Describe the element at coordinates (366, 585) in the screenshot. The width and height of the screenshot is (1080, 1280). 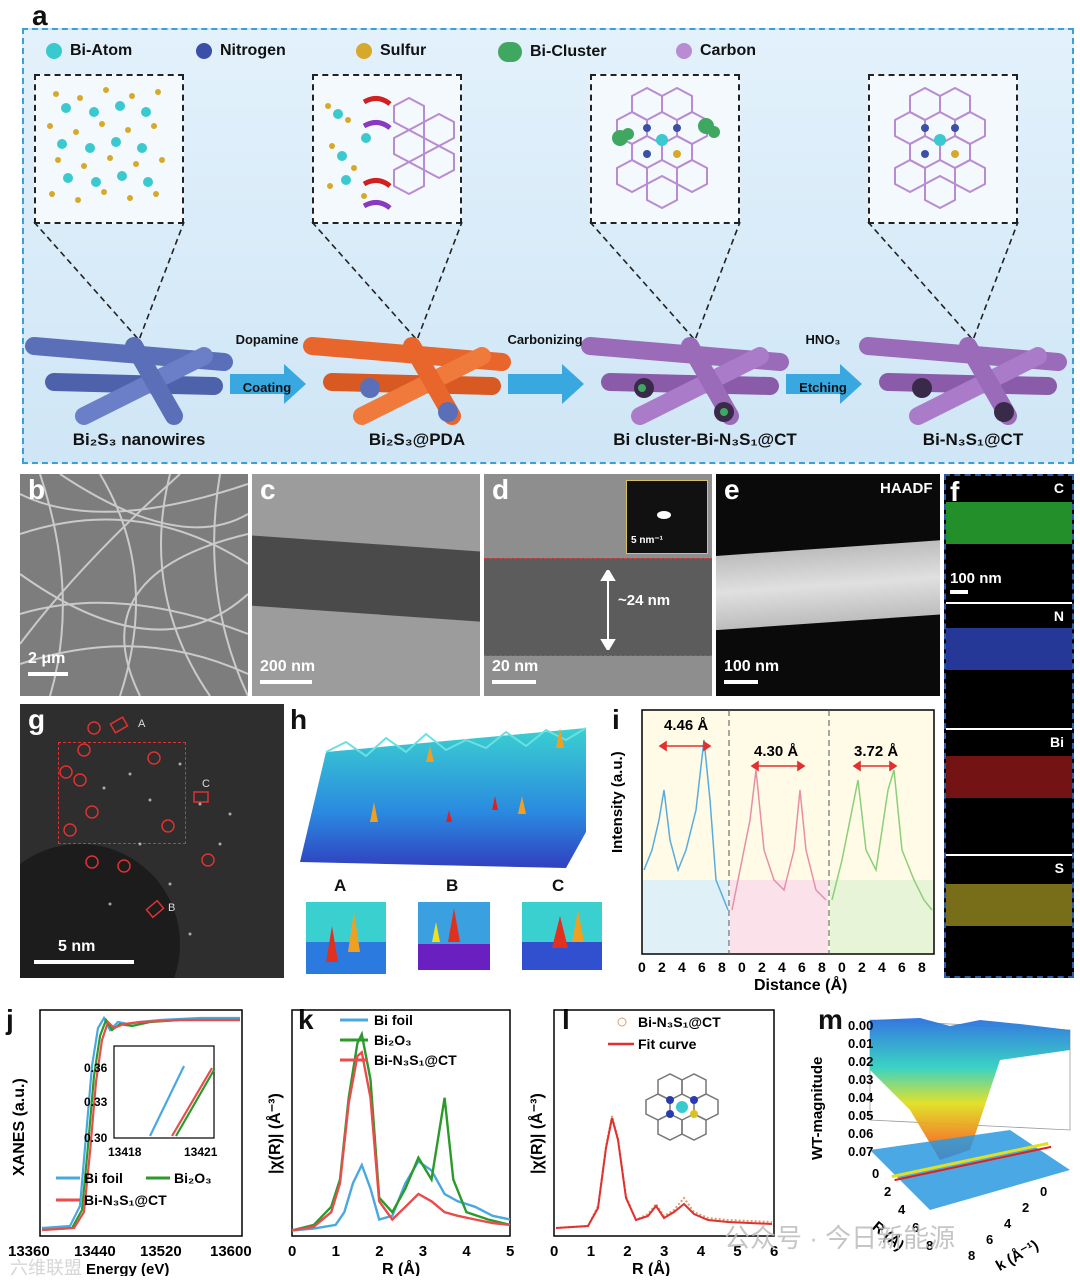
I see `tem-image-c: c 200 nm` at that location.